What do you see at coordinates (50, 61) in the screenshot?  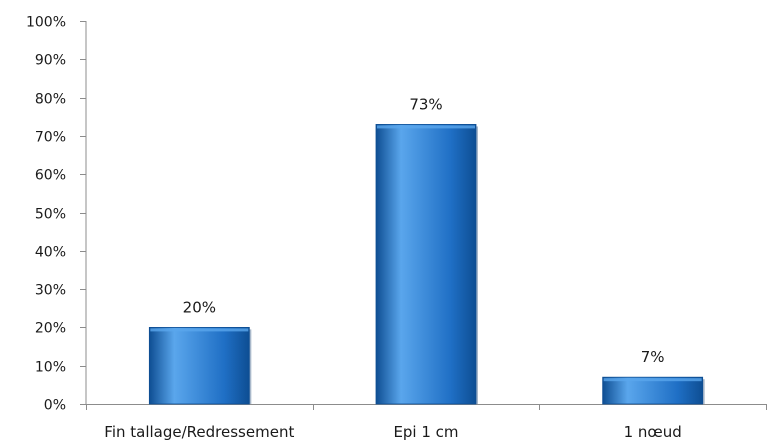 I see `y-tick-label: 90%` at bounding box center [50, 61].